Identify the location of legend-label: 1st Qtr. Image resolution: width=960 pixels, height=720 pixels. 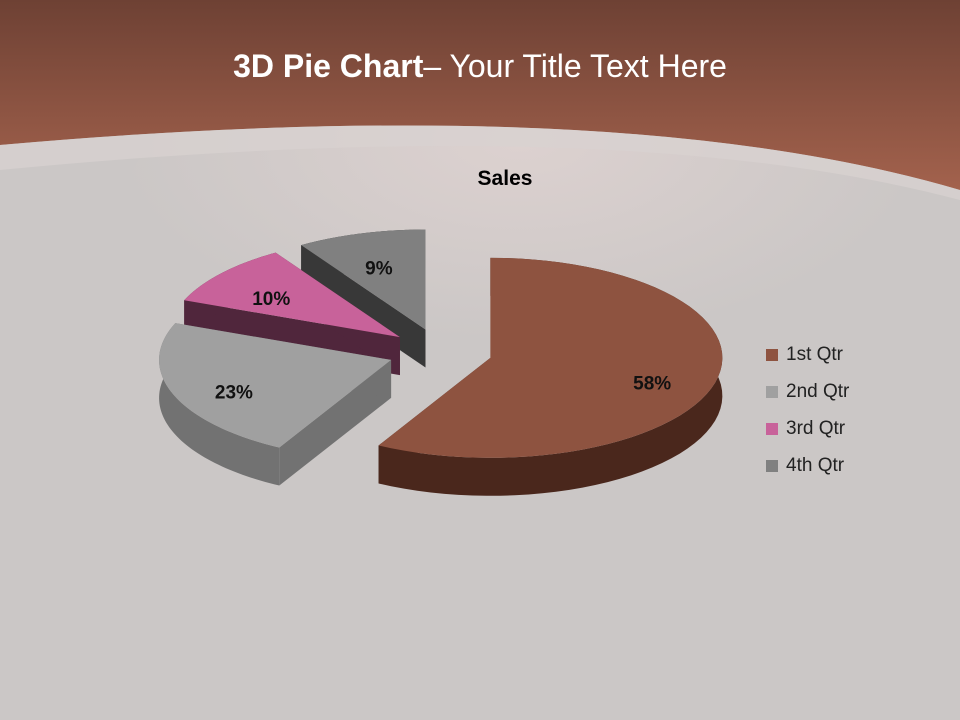
(815, 354).